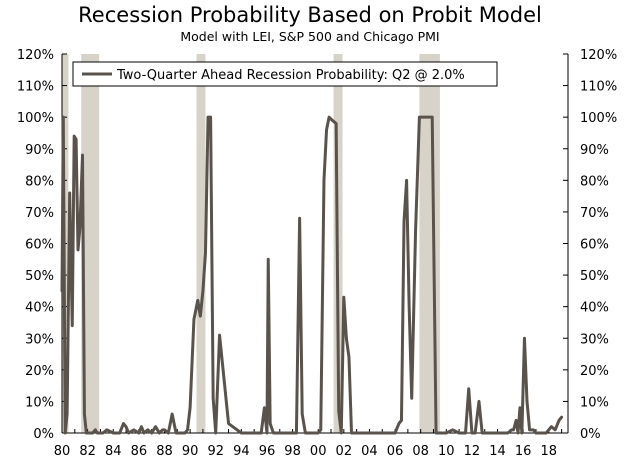  I want to click on y-tick-label-right: 100%, so click(598, 118).